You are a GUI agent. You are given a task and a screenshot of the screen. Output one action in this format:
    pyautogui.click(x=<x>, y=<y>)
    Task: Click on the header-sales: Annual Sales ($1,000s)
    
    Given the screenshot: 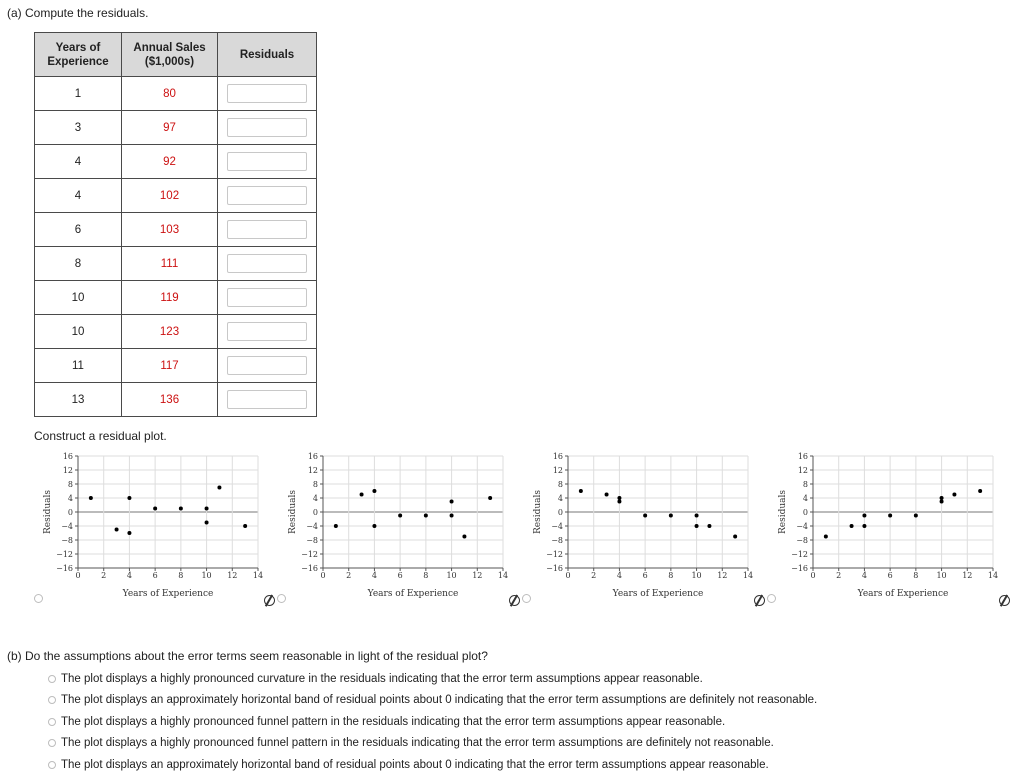 What is the action you would take?
    pyautogui.click(x=169, y=54)
    